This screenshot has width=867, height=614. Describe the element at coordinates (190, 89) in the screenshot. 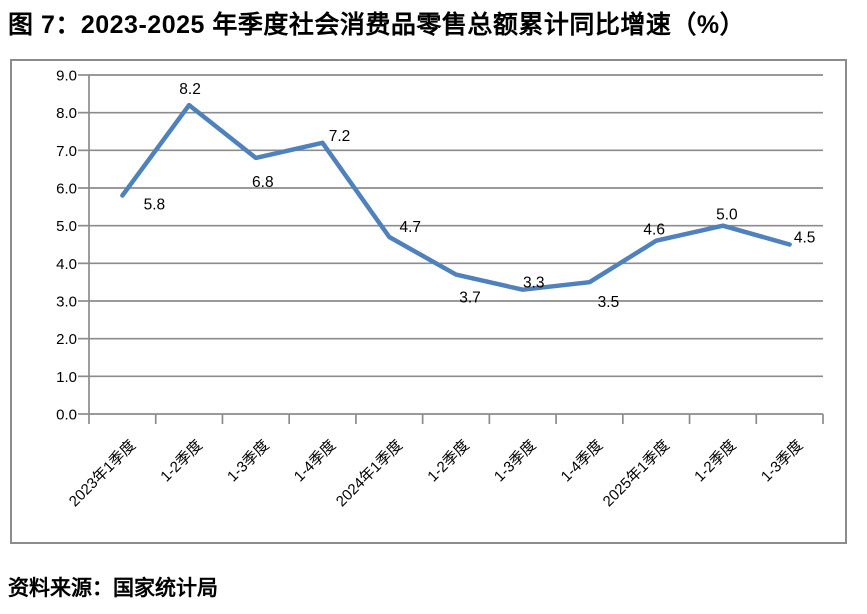

I see `data-label: 8.2` at that location.